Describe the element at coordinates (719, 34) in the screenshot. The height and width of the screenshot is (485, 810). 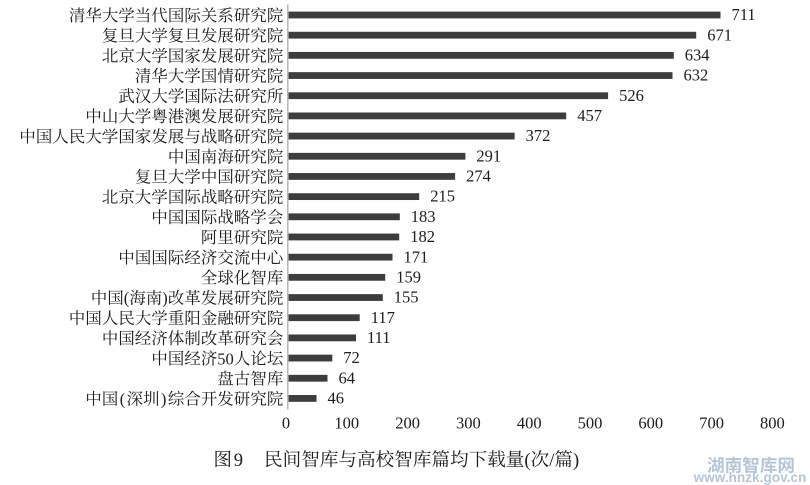
I see `svg-text: 671` at that location.